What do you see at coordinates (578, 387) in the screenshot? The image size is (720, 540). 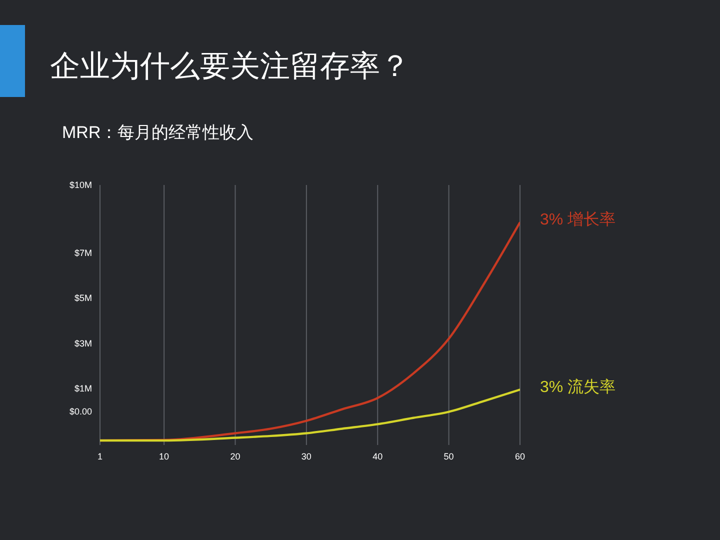 I see `series-label: 3% 流失率` at bounding box center [578, 387].